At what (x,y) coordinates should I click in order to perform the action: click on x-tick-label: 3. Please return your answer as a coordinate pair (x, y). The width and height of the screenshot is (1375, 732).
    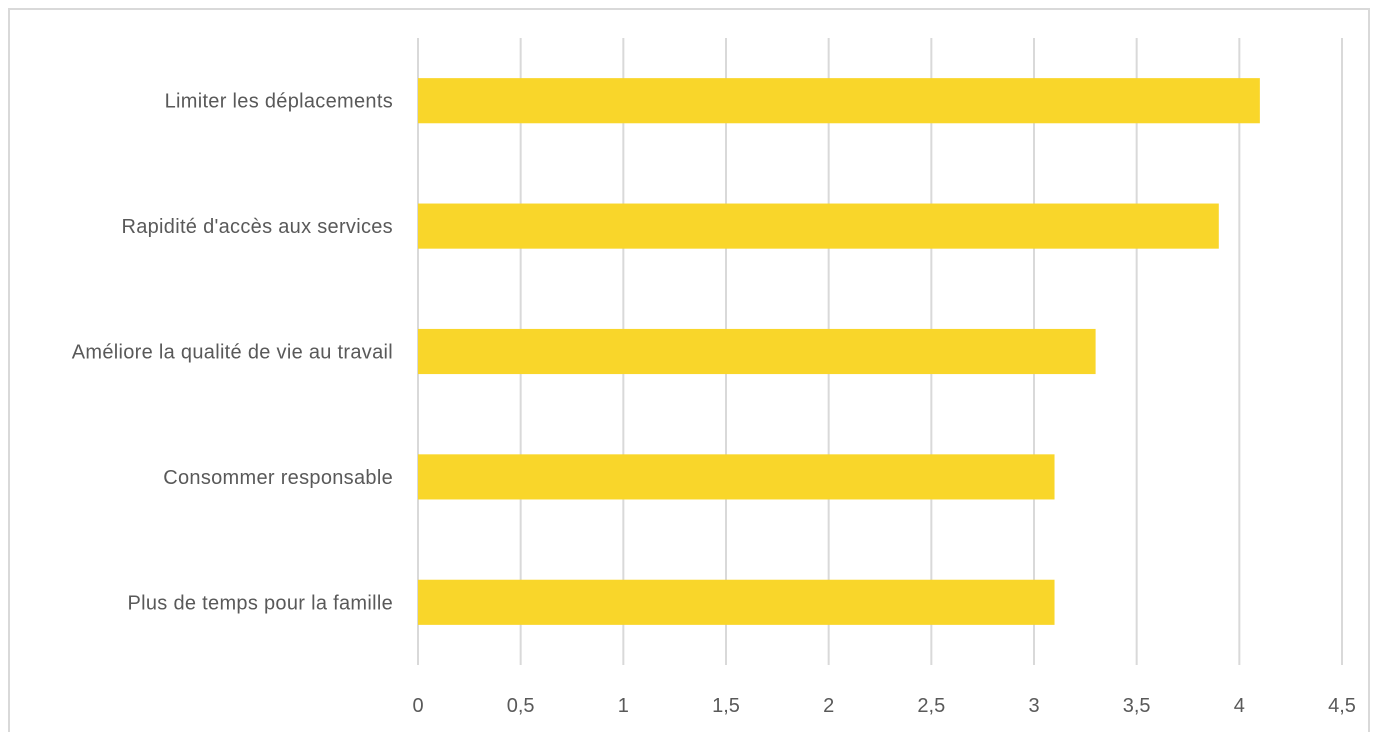
    Looking at the image, I should click on (1033, 706).